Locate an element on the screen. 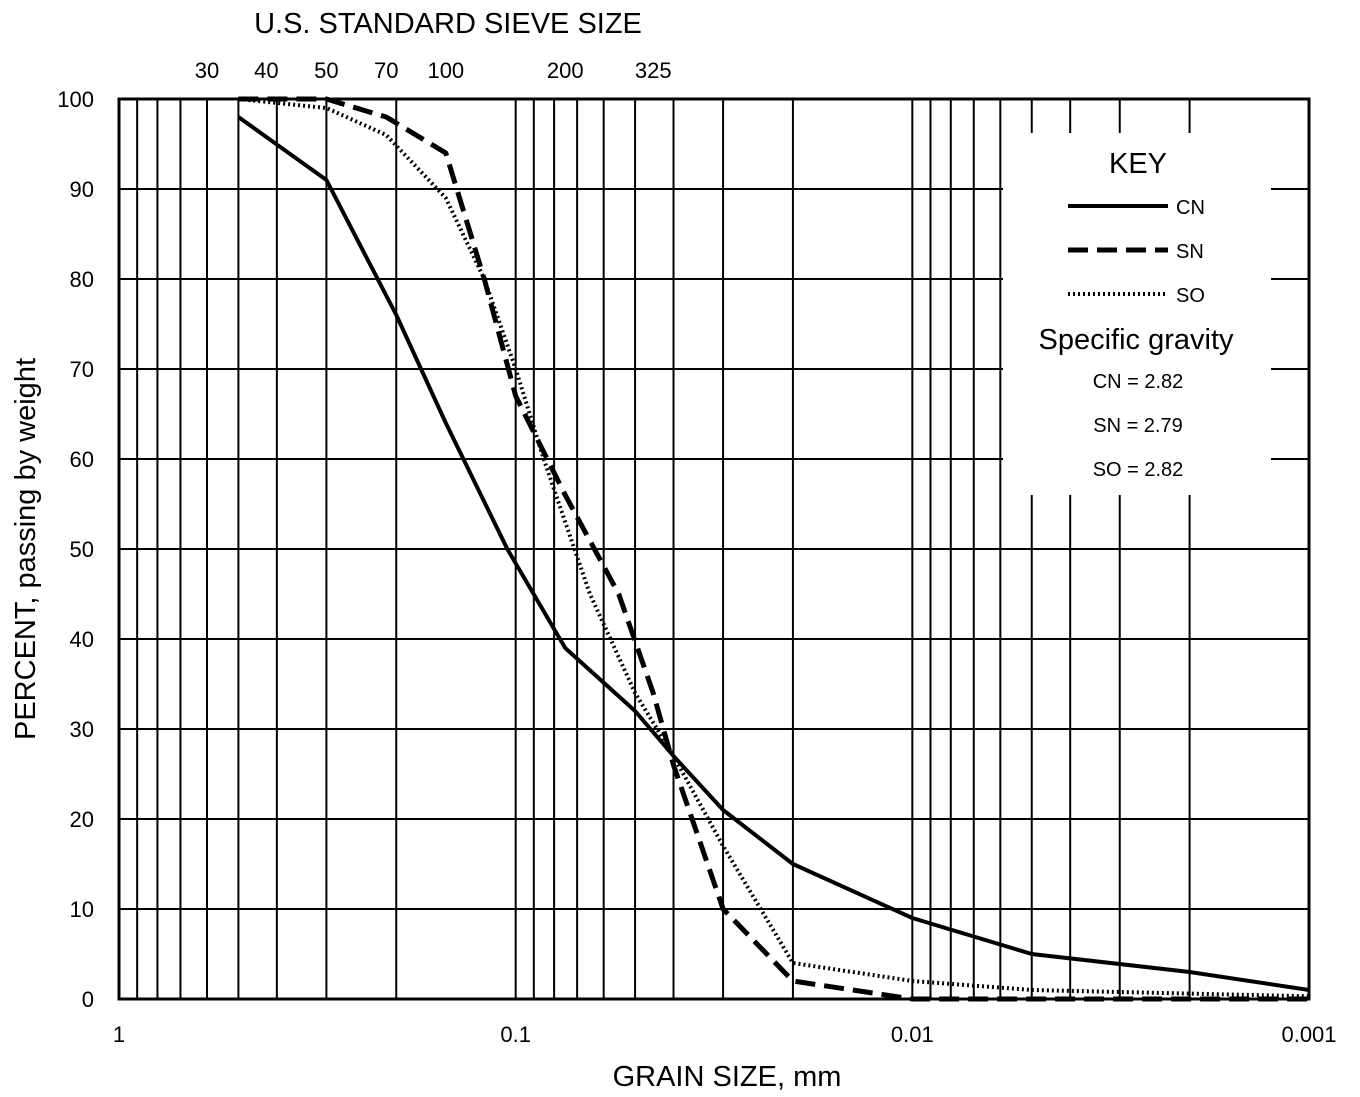 The width and height of the screenshot is (1360, 1097). y-tick-label: 60 is located at coordinates (82, 459).